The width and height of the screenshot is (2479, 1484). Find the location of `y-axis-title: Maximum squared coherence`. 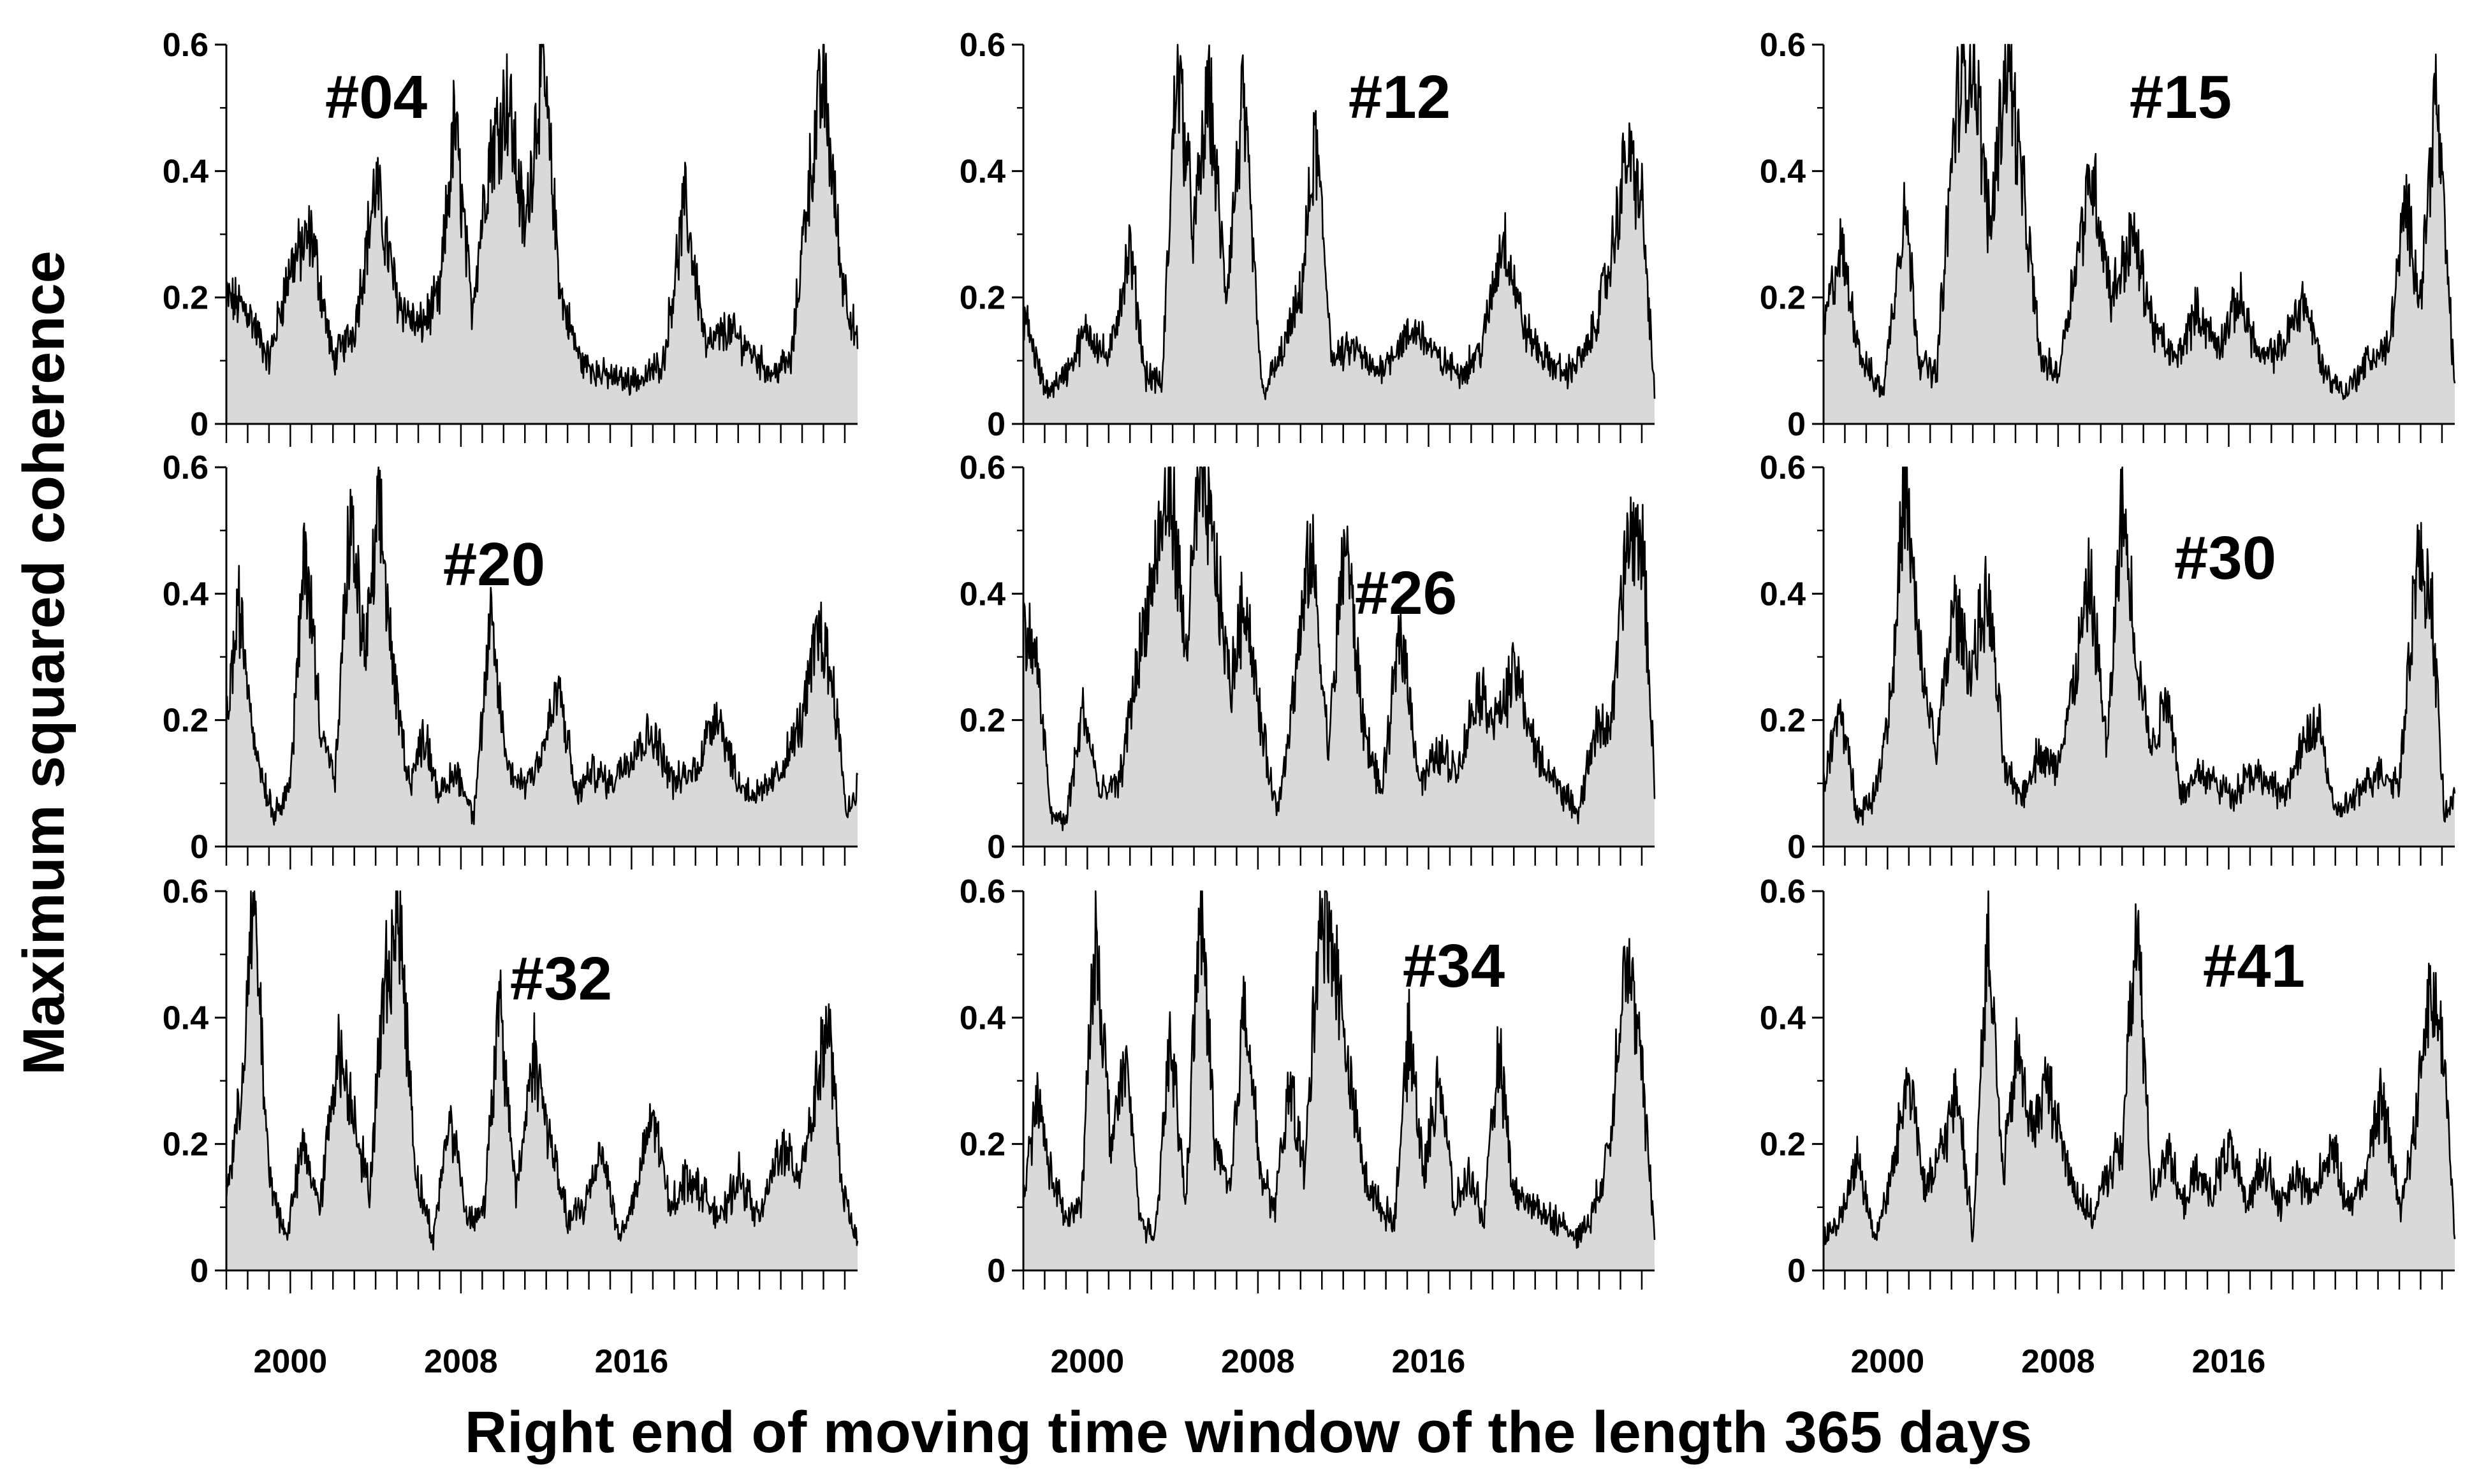

y-axis-title: Maximum squared coherence is located at coordinates (44, 663).